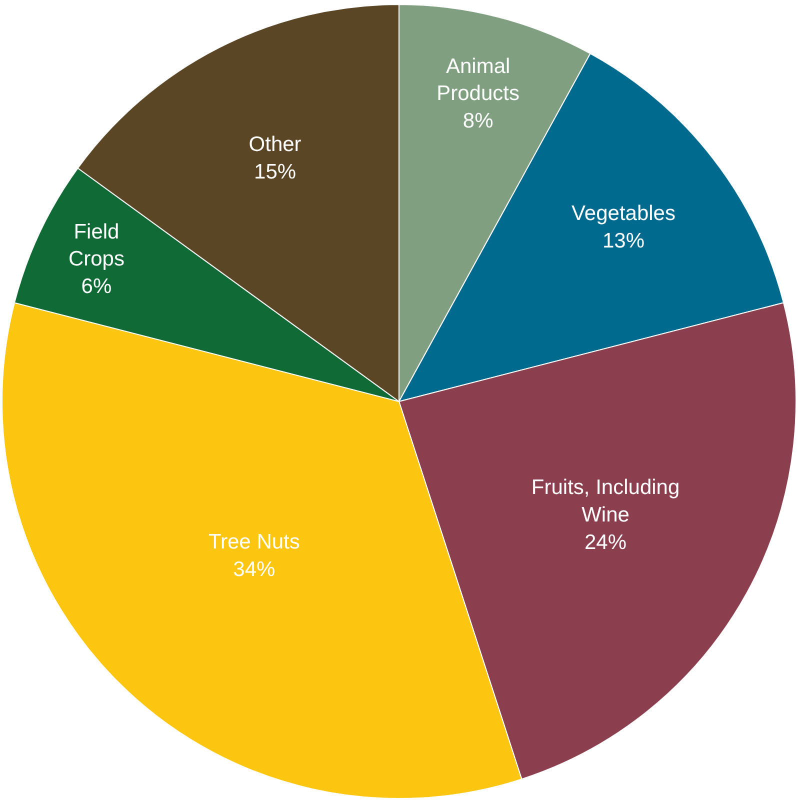 This screenshot has width=798, height=803. What do you see at coordinates (605, 542) in the screenshot?
I see `data-label: 24%` at bounding box center [605, 542].